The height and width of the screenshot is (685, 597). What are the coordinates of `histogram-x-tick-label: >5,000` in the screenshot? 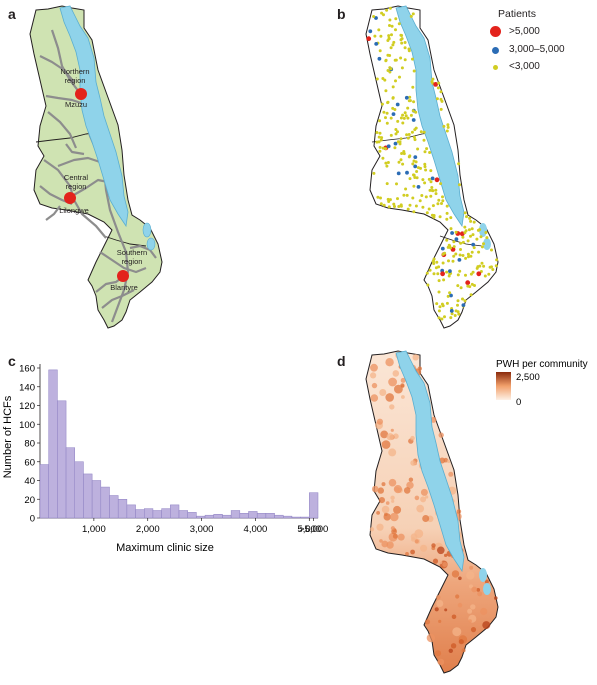 It's located at (313, 529).